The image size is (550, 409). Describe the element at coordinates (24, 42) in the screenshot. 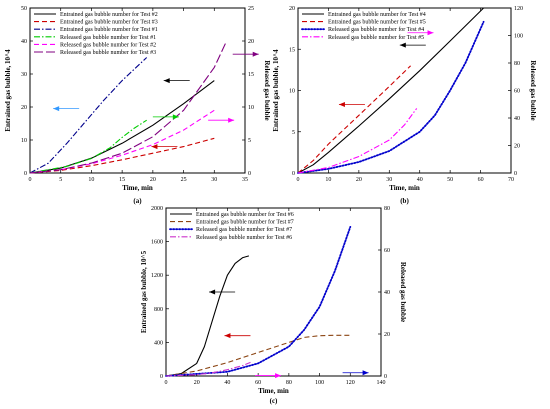

I see `y-tick-label: 40` at that location.